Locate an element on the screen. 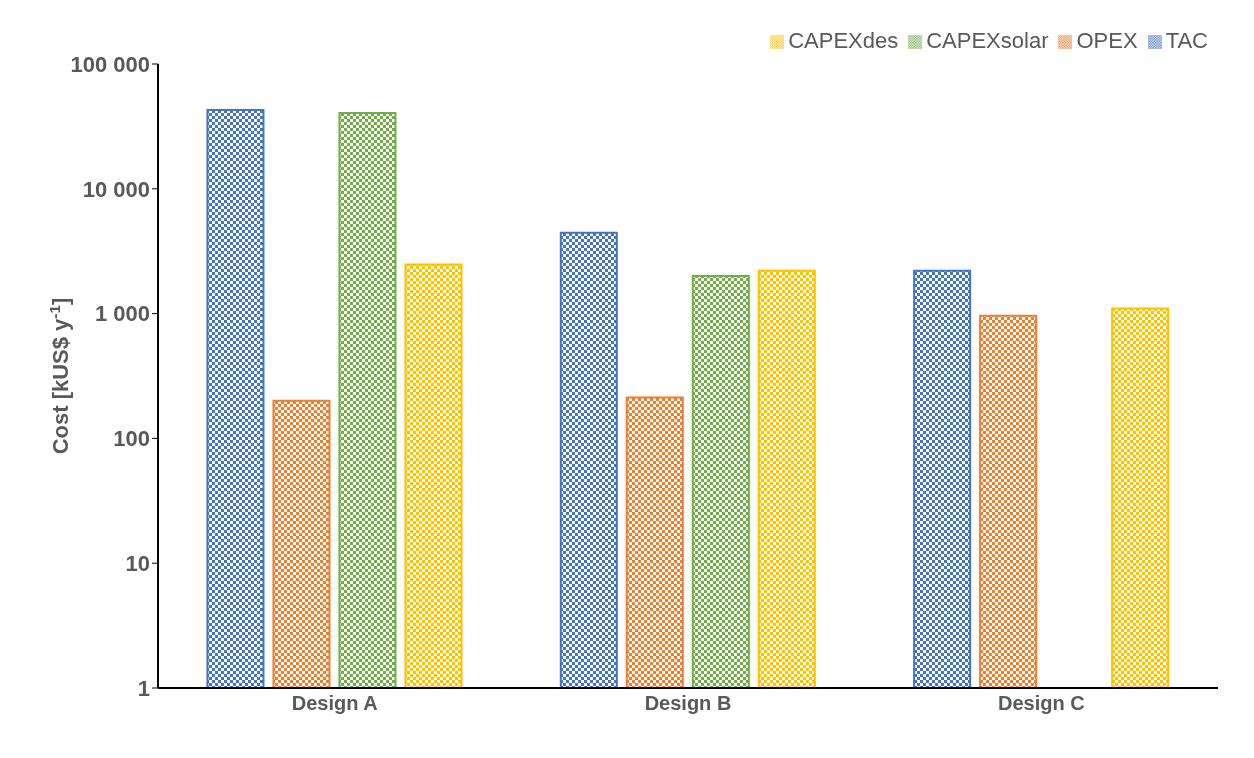 This screenshot has width=1254, height=758. x-tick-label: Design A is located at coordinates (334, 703).